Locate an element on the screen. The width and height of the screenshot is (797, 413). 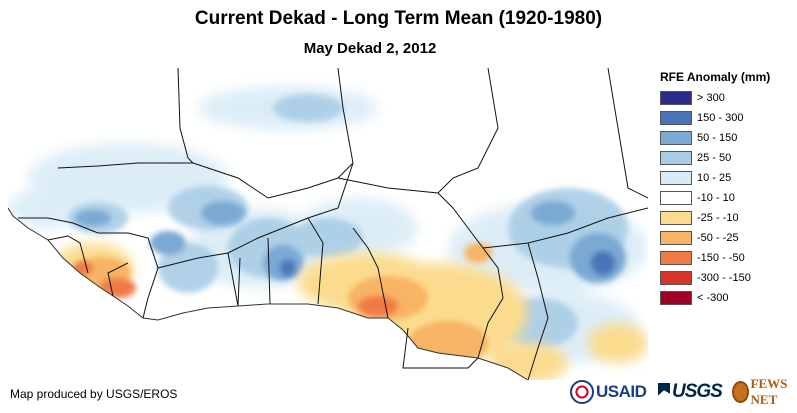
legend-item: 50 - 150 is located at coordinates (727, 138).